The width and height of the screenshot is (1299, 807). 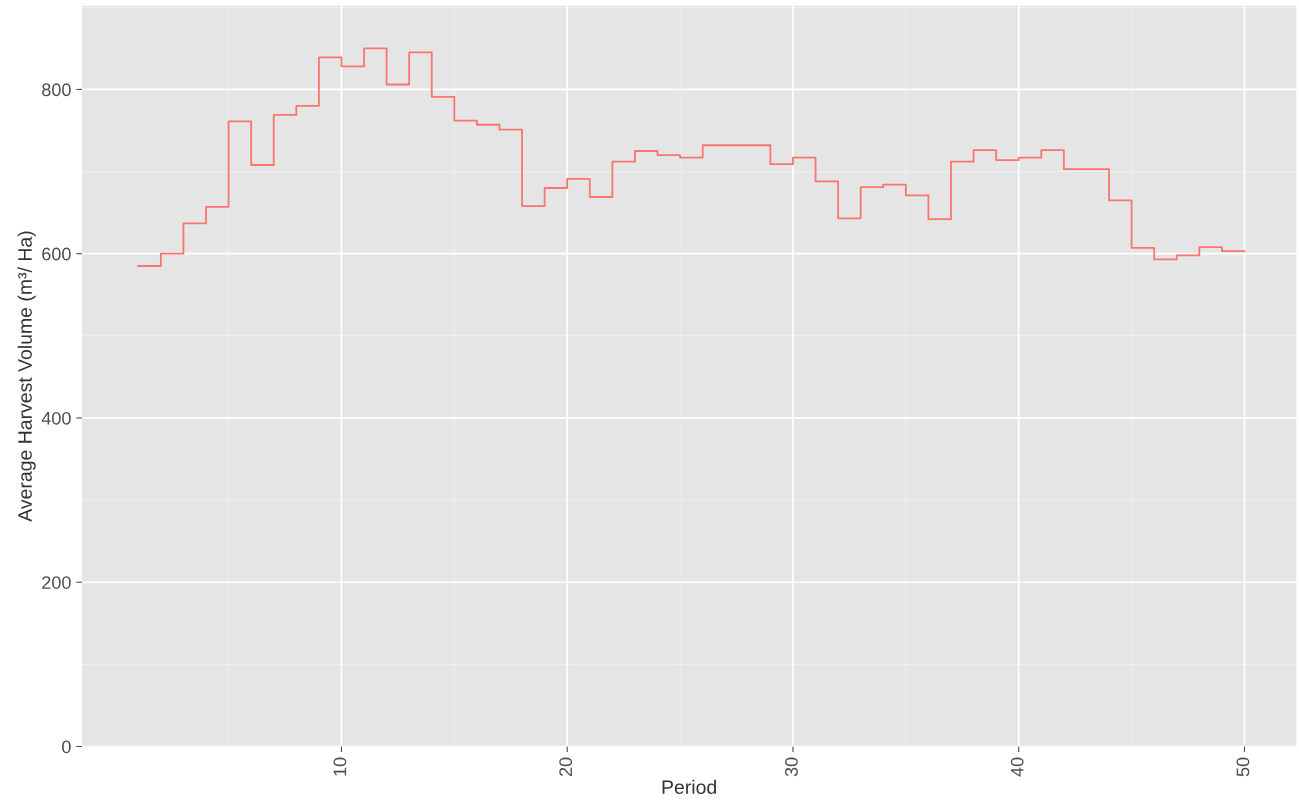 What do you see at coordinates (1017, 767) in the screenshot?
I see `x-tick-label: 40` at bounding box center [1017, 767].